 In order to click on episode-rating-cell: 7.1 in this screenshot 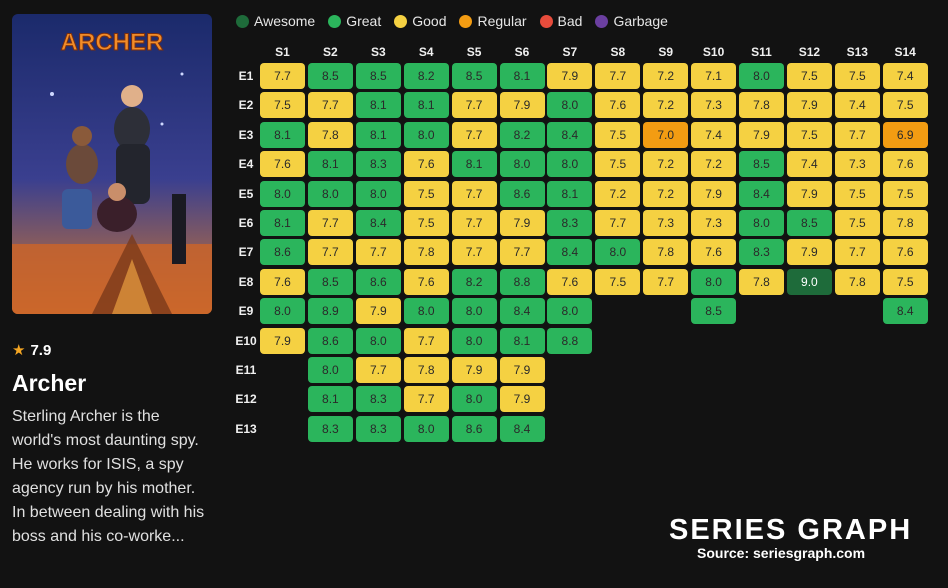, I will do `click(714, 76)`.